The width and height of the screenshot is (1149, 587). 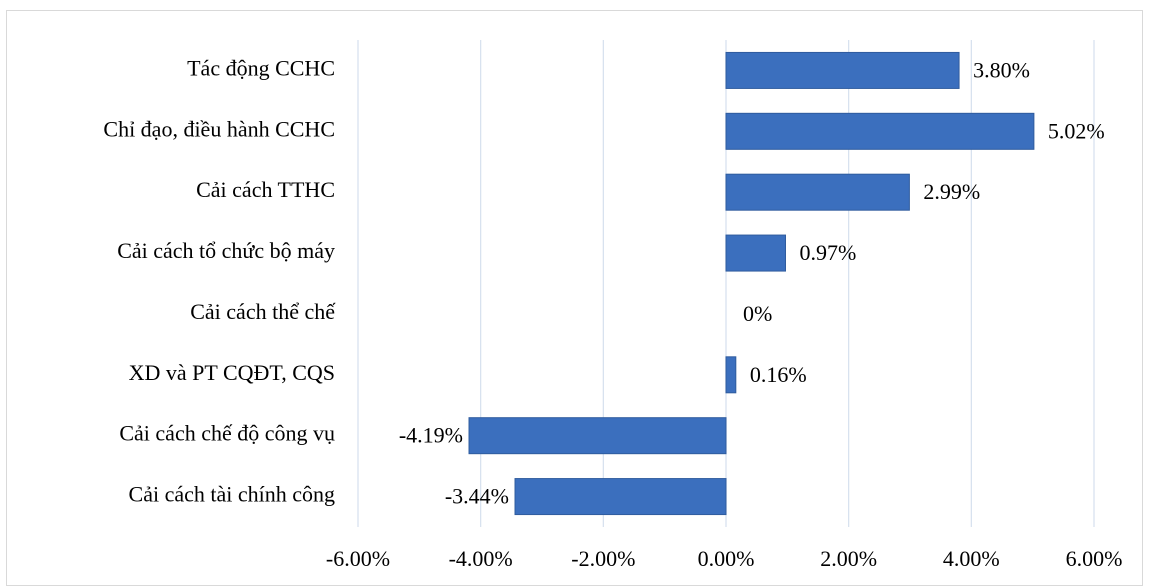 What do you see at coordinates (726, 558) in the screenshot?
I see `x-tick-label: 0.00%` at bounding box center [726, 558].